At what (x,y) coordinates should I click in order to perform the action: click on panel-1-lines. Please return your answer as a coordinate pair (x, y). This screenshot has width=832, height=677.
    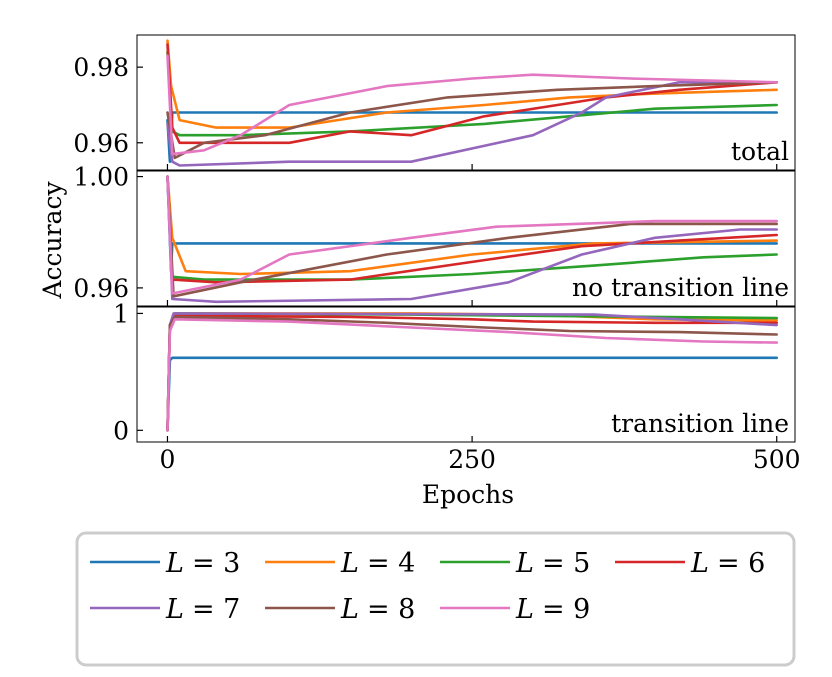
    Looking at the image, I should click on (472, 103).